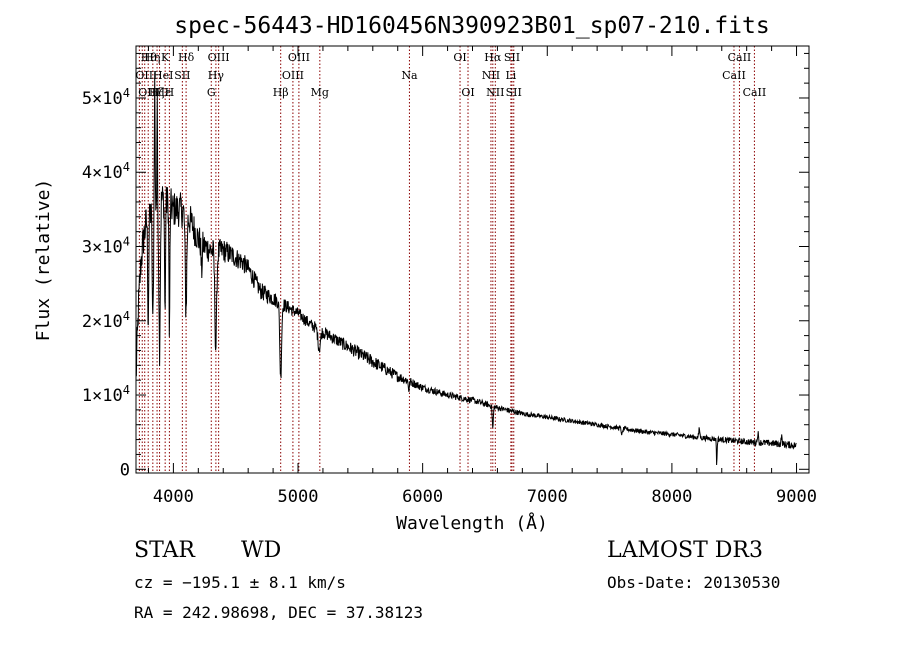 This screenshot has height=649, width=900. I want to click on y-tick-mantissa-2: 2×10, so click(102, 322).